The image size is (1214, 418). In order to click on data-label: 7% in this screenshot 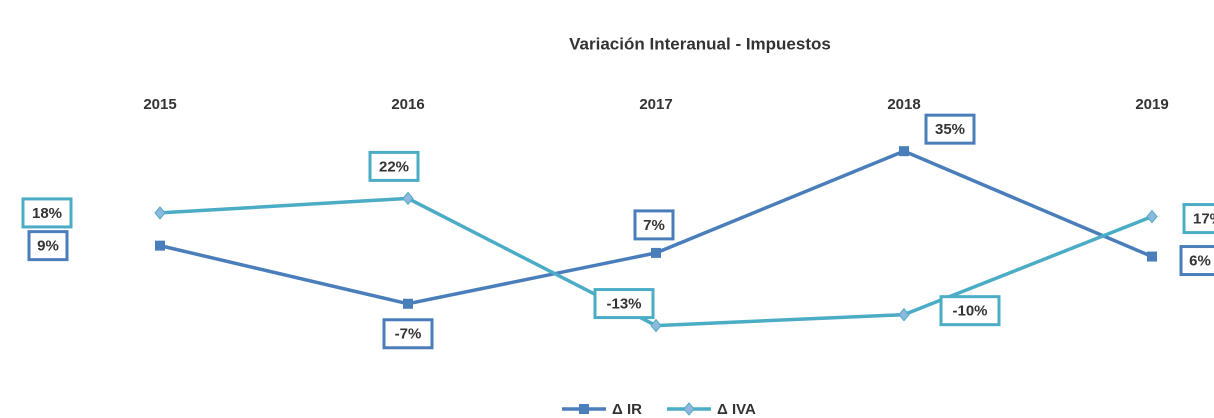, I will do `click(654, 225)`.